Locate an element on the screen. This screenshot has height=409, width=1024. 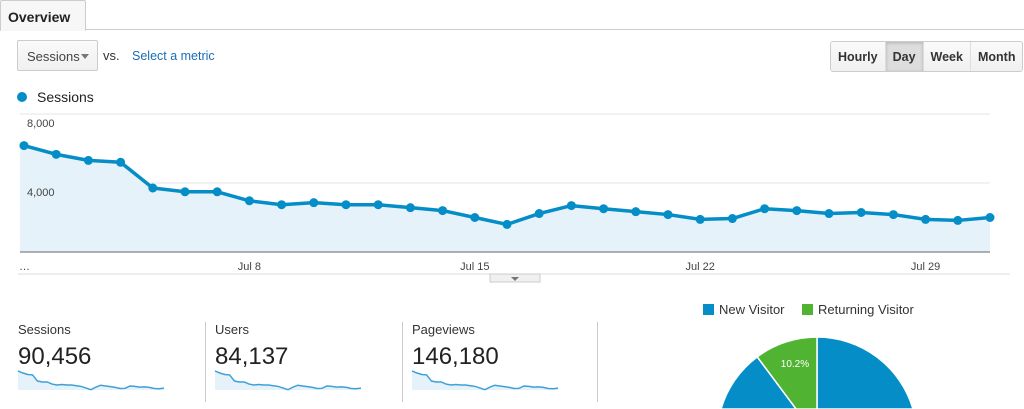
pie-slice-returning-visitor is located at coordinates (787, 372).